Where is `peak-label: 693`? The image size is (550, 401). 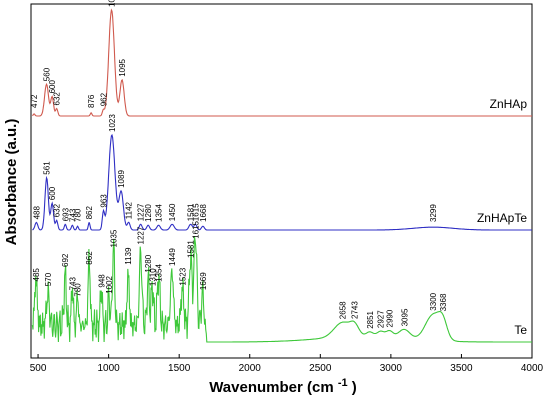
peak-label: 693 is located at coordinates (65, 214).